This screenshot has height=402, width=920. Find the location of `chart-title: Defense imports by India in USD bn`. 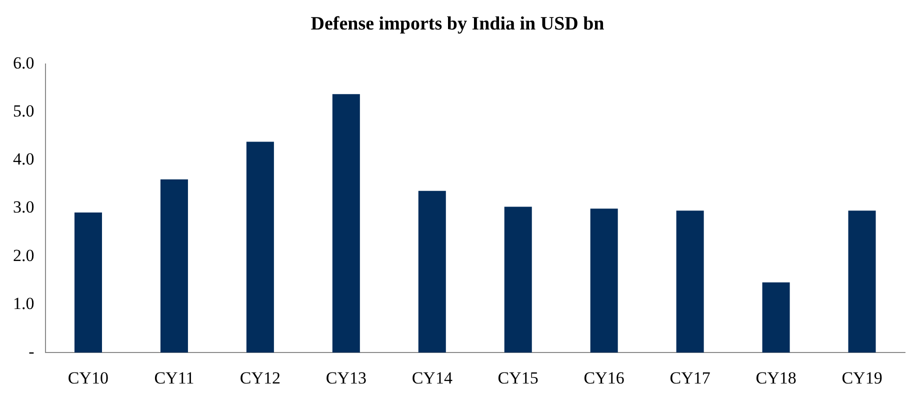

chart-title: Defense imports by India in USD bn is located at coordinates (457, 23).